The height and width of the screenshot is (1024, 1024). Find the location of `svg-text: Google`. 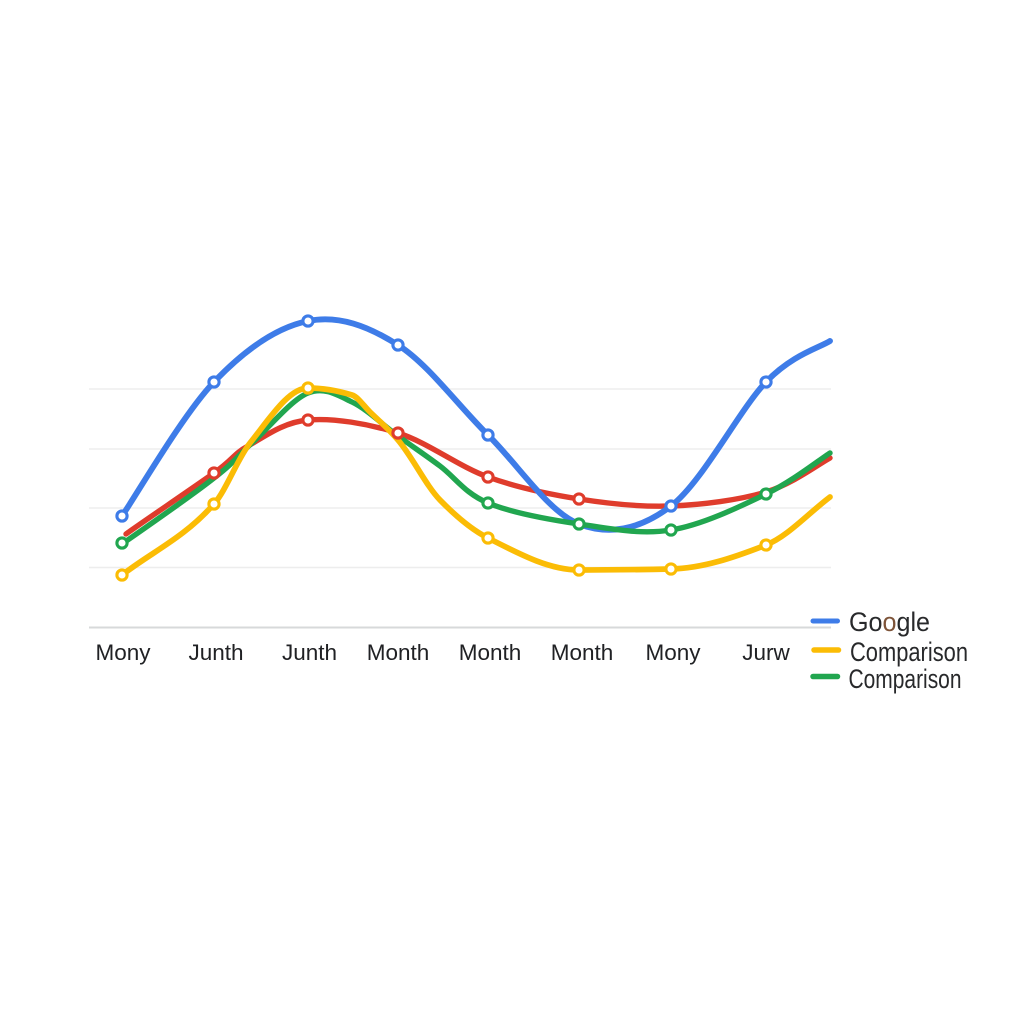

svg-text: Google is located at coordinates (889, 622).